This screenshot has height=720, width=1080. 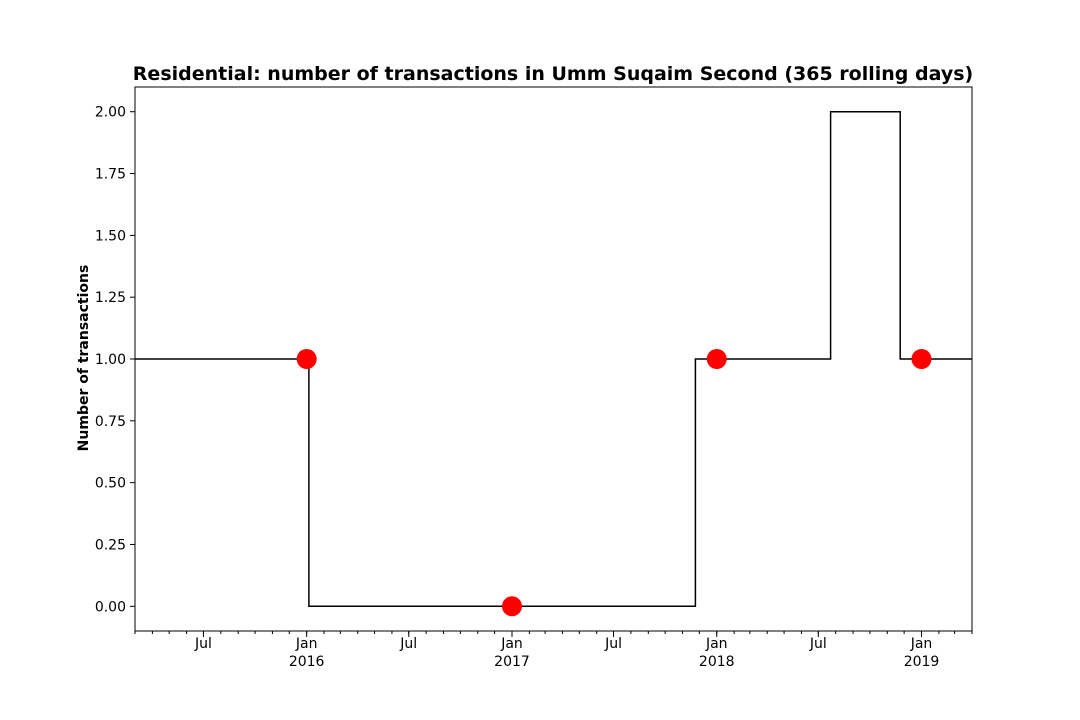 I want to click on y-tick-label: 1.00, so click(x=110, y=360).